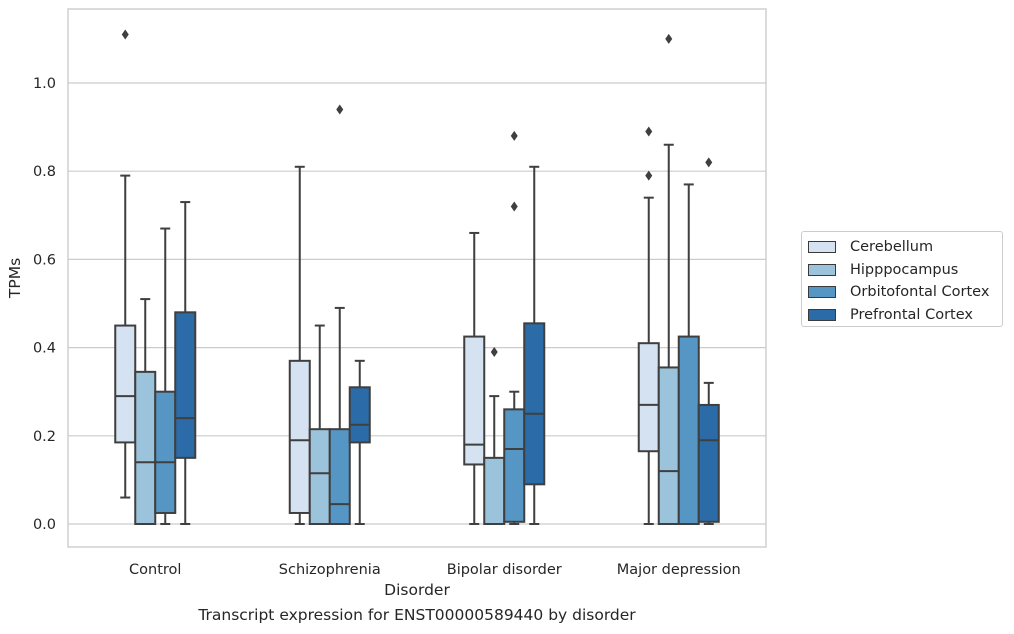 The image size is (1014, 634). I want to click on legend-swatch-orbitofrontal, so click(822, 292).